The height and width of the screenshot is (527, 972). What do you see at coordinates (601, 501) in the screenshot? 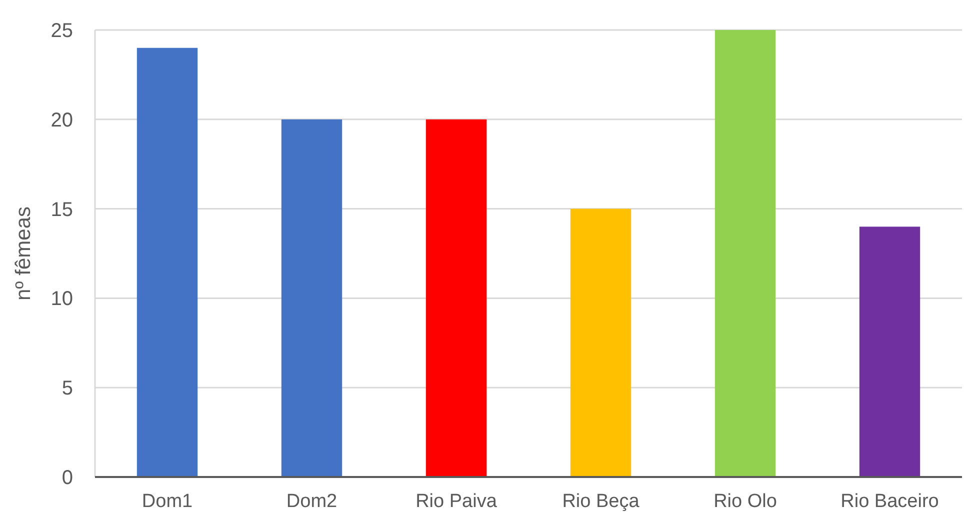
I see `x-tick-label: Rio Beça` at bounding box center [601, 501].